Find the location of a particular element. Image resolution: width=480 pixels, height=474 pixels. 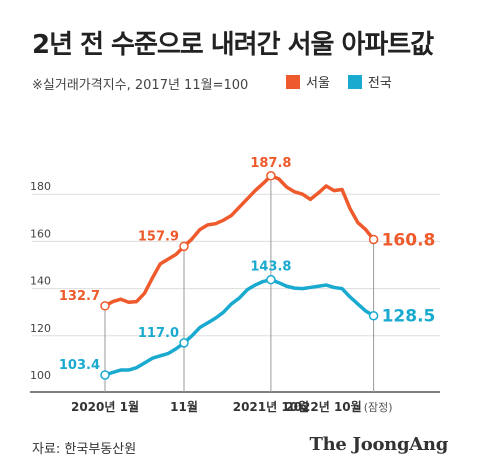

data-label-seoul-34: 160.8 is located at coordinates (409, 241).